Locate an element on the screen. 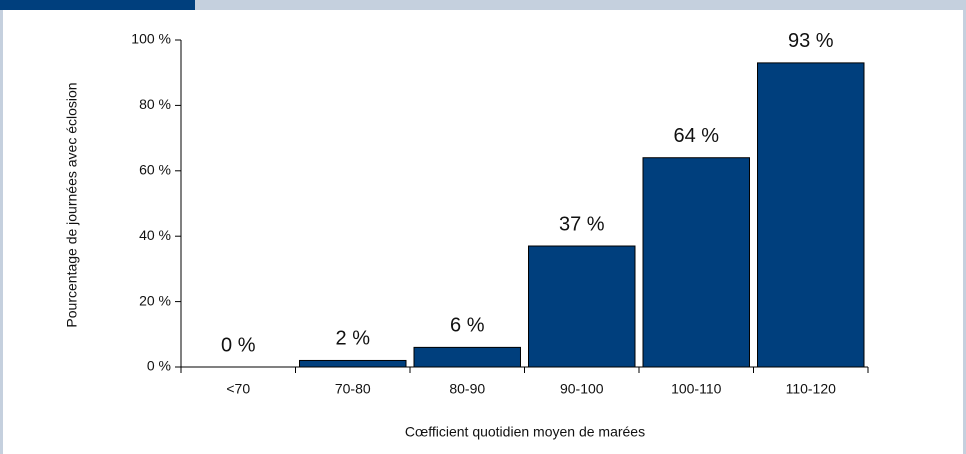  x-tick-label: 90-100 is located at coordinates (582, 389).